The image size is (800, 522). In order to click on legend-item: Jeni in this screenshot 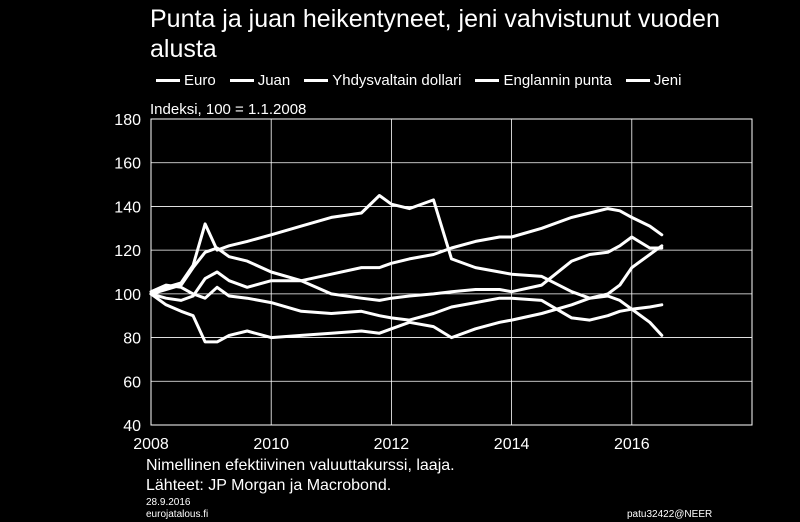, I will do `click(653, 80)`.